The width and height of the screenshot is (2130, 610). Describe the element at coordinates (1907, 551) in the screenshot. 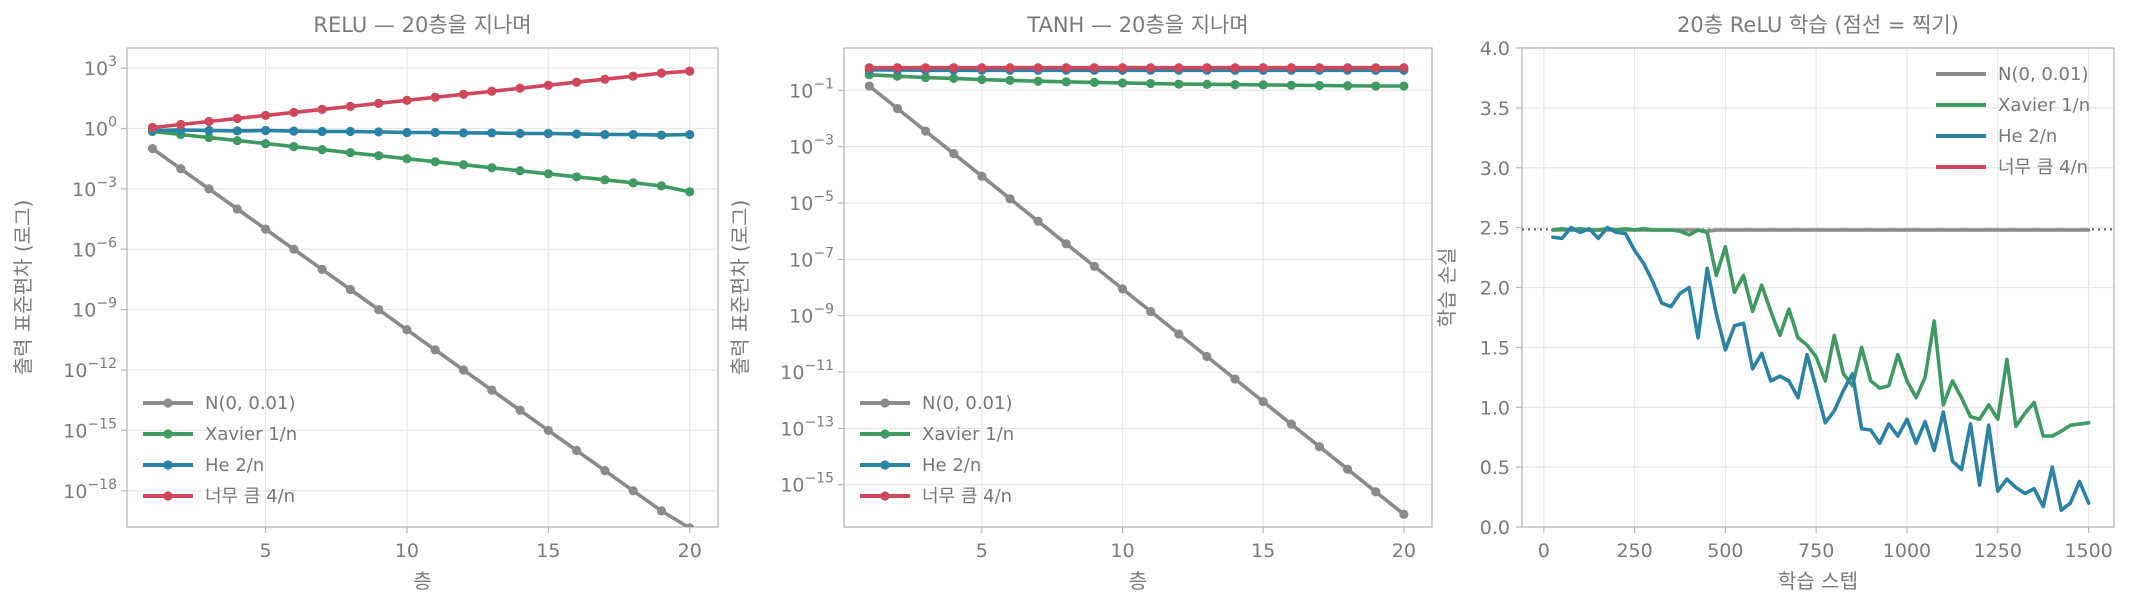

I see `x-tick-label: 1000` at that location.